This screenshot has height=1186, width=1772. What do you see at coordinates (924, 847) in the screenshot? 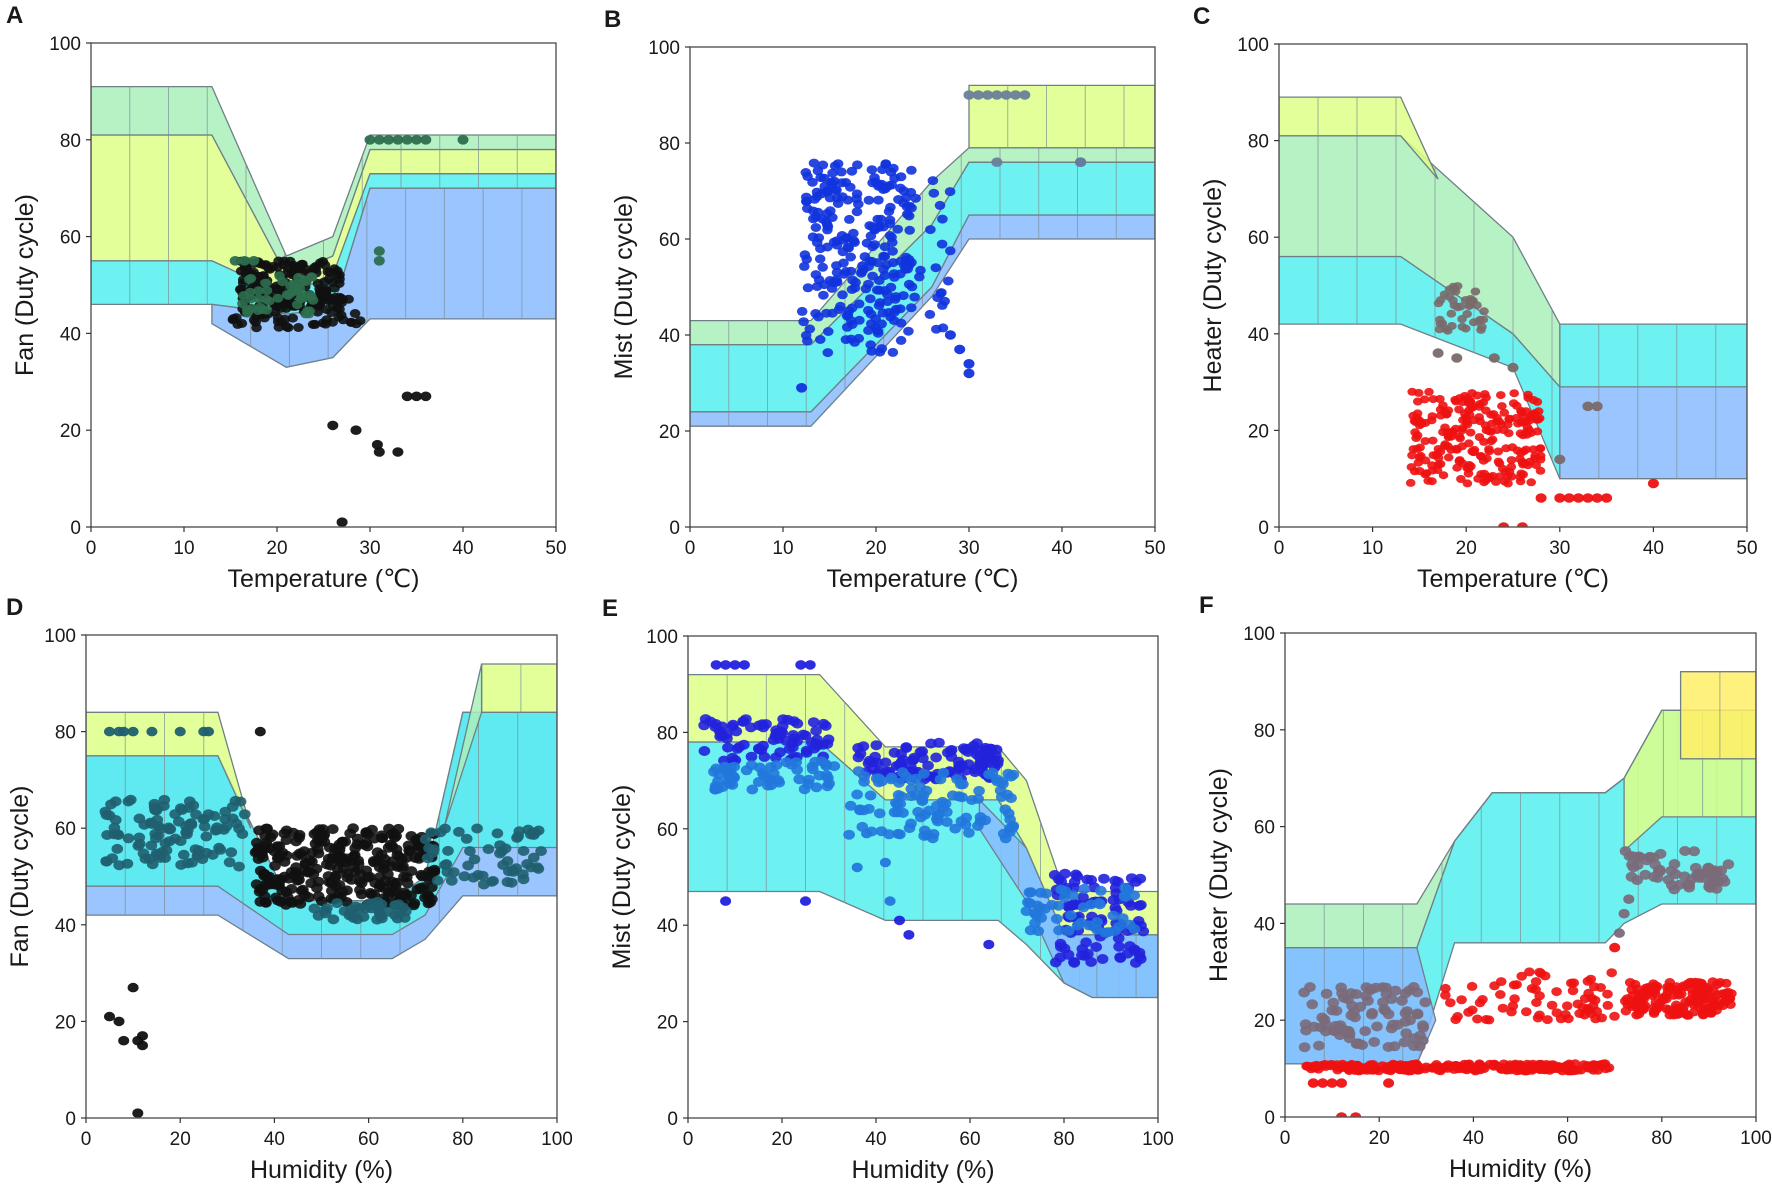
I see `series-overlay` at bounding box center [924, 847].